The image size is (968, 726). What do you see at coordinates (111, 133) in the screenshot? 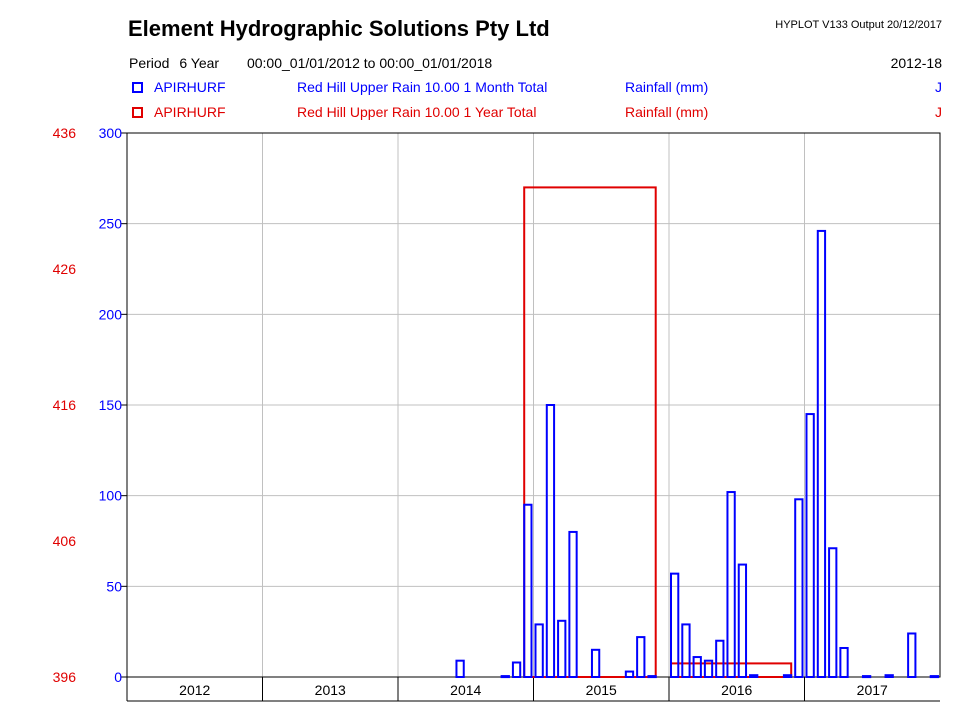
I see `y-tick-label-blue: 300` at bounding box center [111, 133].